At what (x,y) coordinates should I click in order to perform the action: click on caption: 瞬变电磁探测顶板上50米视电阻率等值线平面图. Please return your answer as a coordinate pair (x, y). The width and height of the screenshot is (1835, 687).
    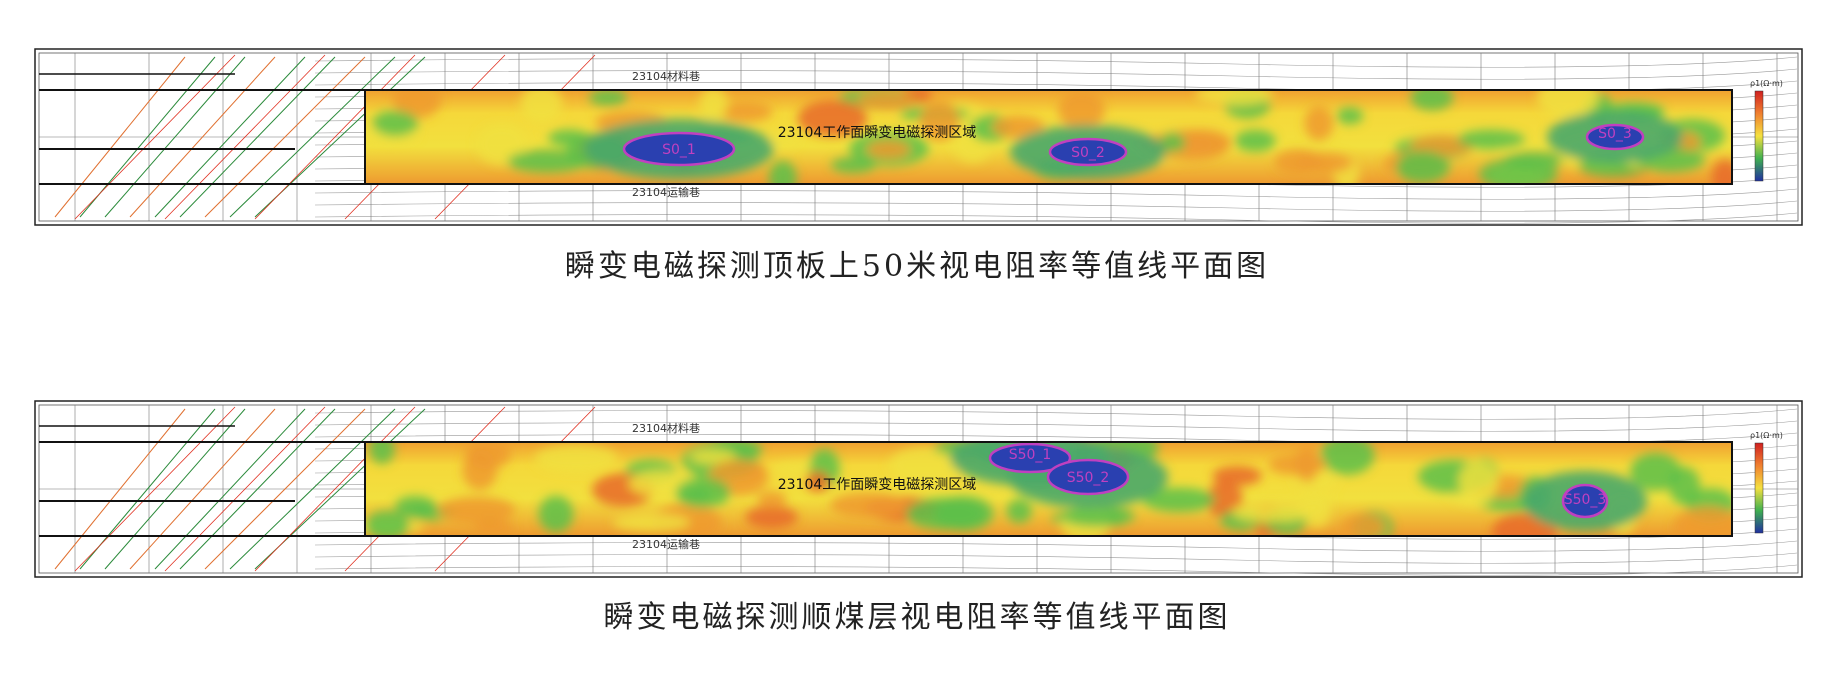
    Looking at the image, I should click on (917, 266).